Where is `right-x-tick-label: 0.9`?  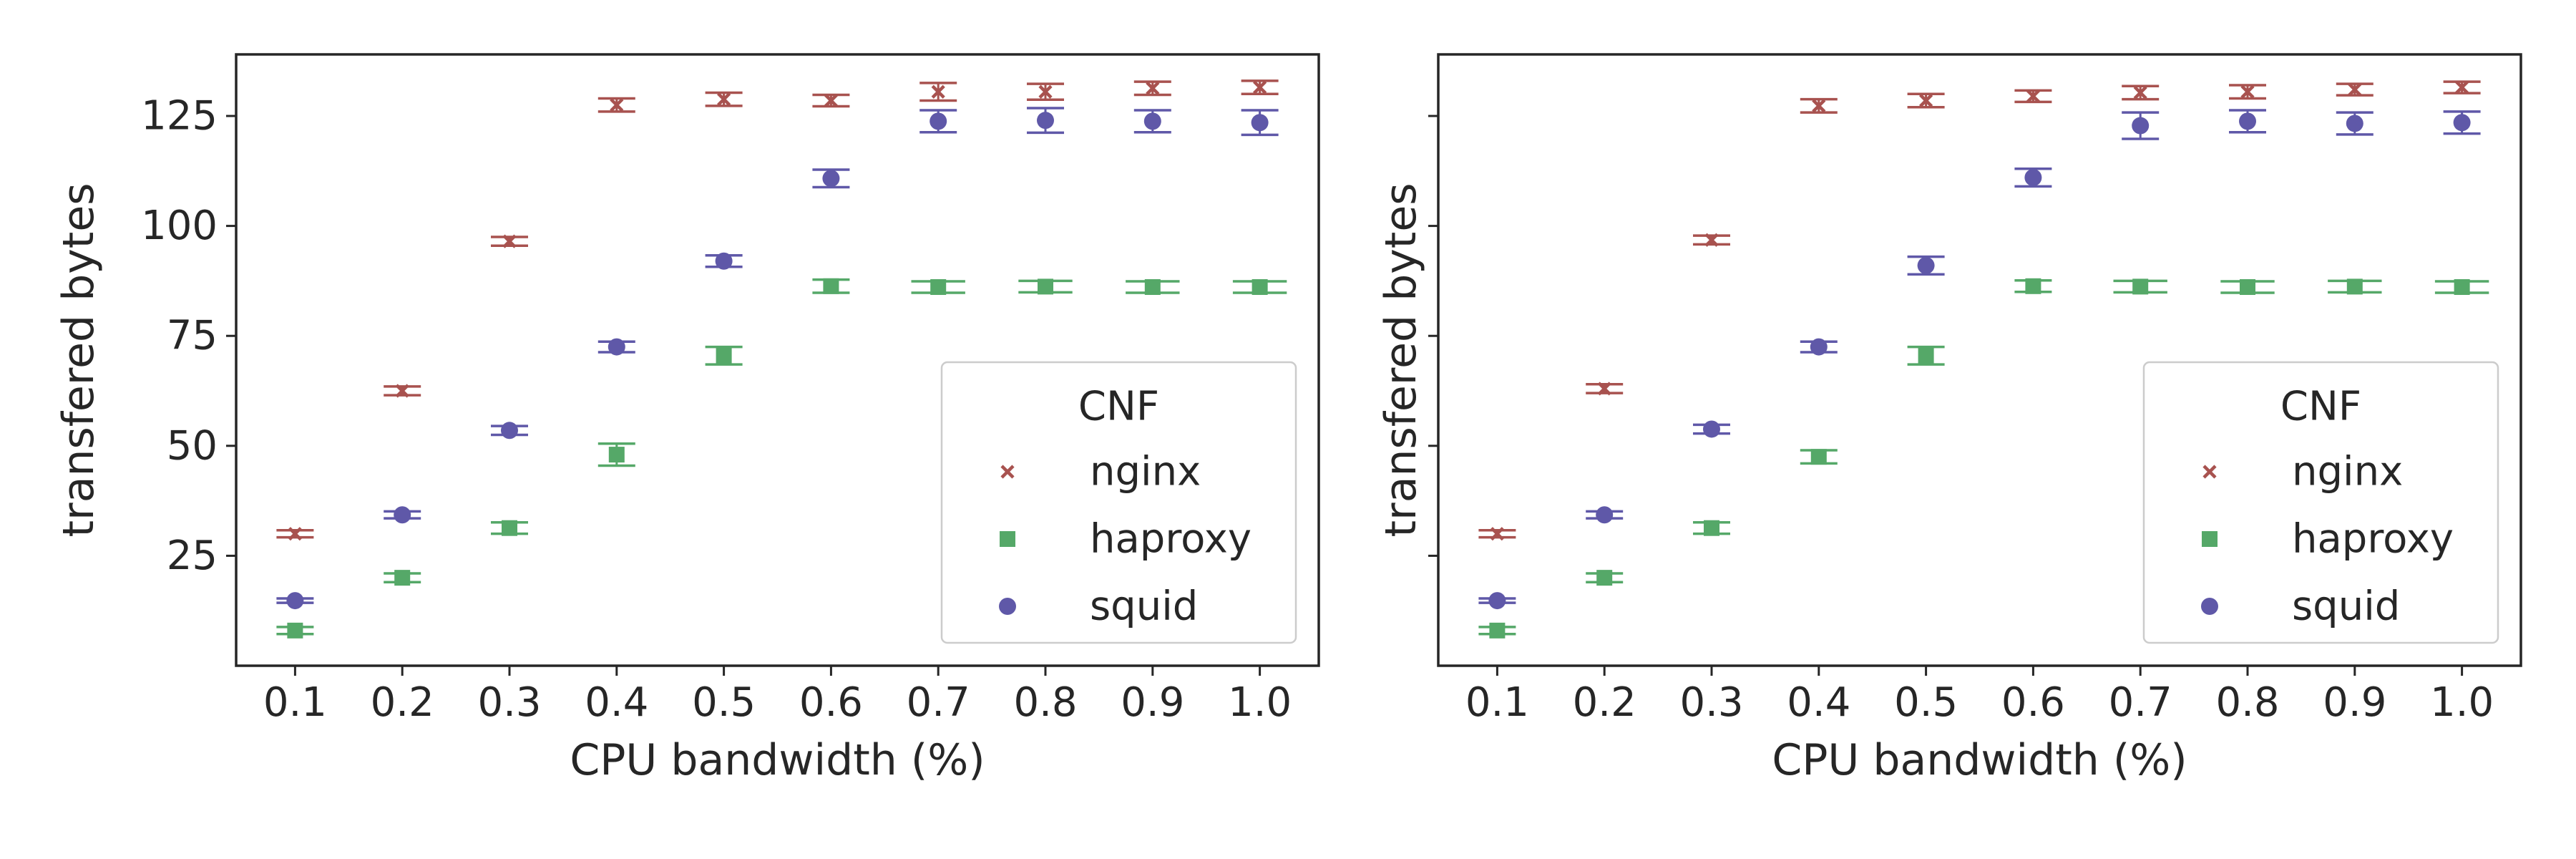
right-x-tick-label: 0.9 is located at coordinates (2354, 702).